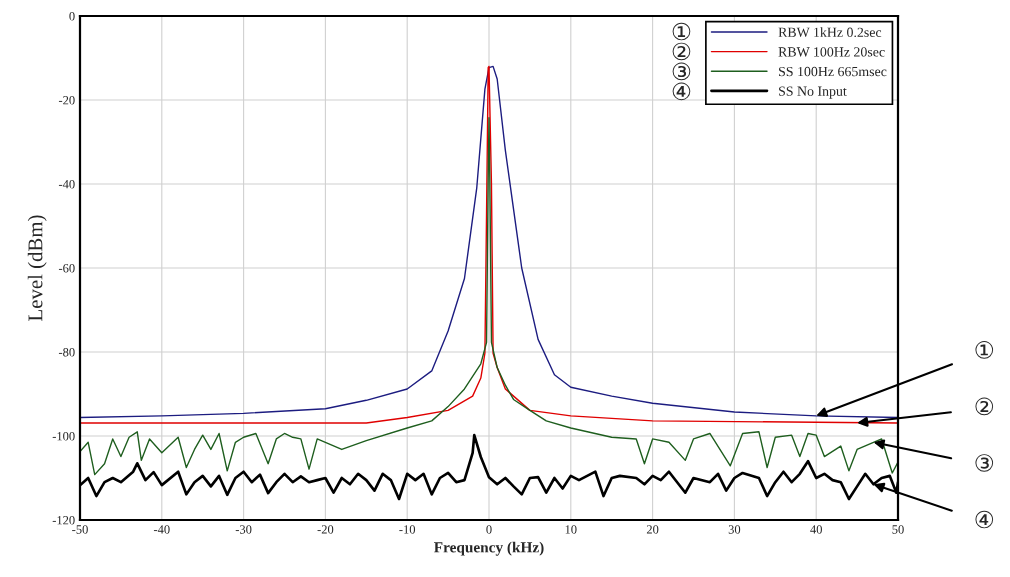 This screenshot has height=577, width=1010. Describe the element at coordinates (37, 268) in the screenshot. I see `y-axis-title: Level (dBm)` at that location.